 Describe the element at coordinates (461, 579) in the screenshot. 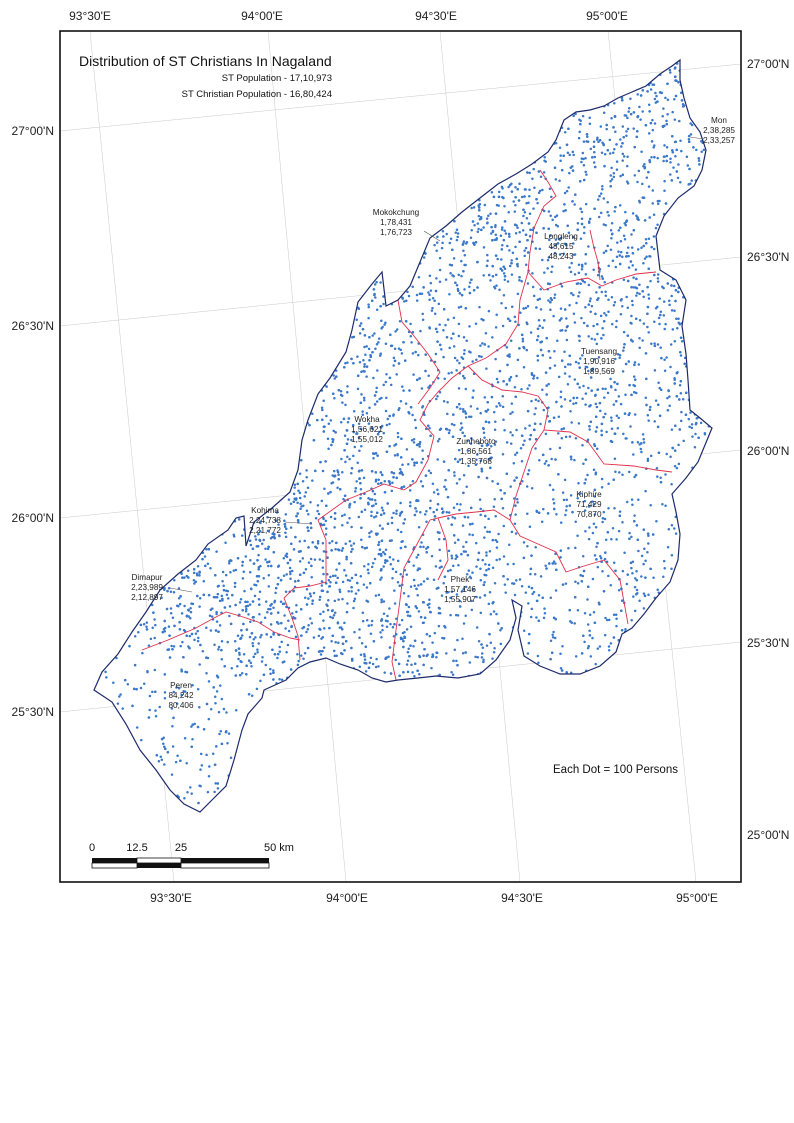

I see `district-name-phek: Phek` at that location.